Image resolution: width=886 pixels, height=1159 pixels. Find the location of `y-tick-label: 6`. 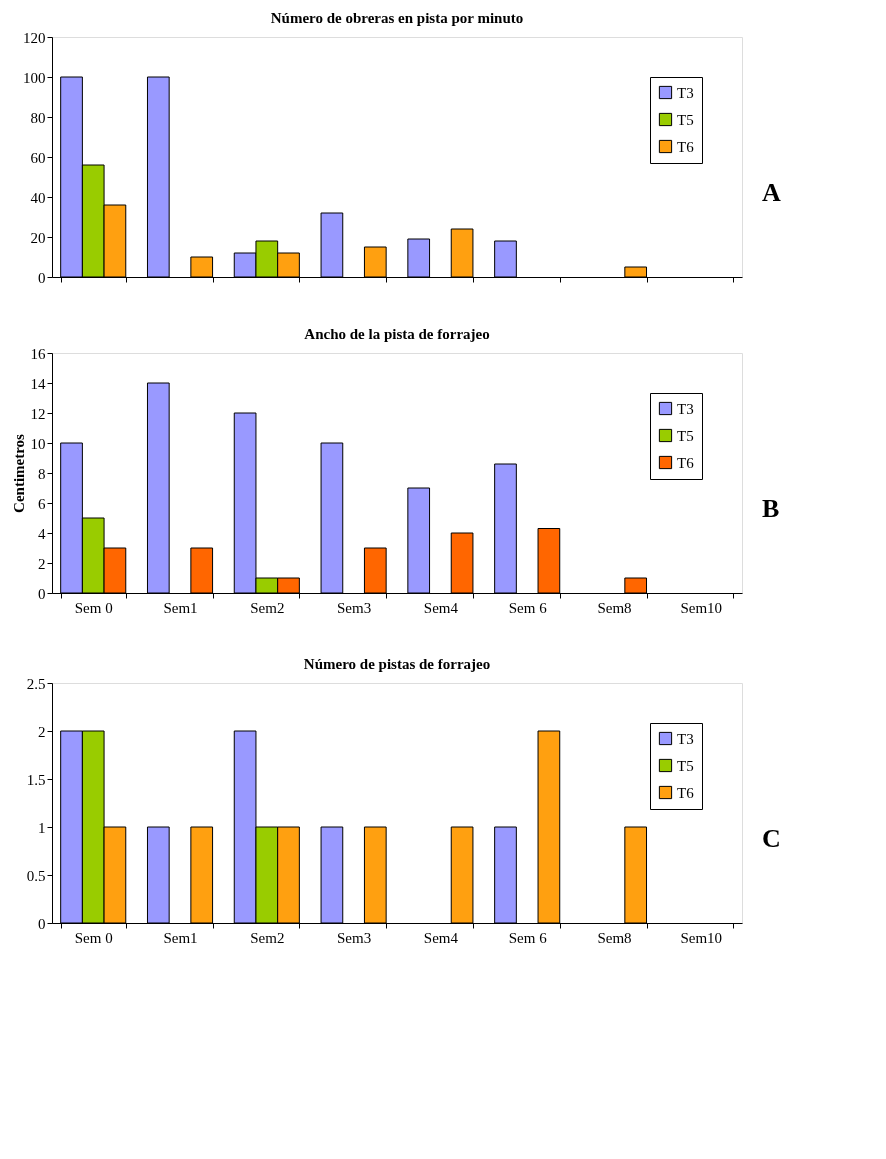

y-tick-label: 6 is located at coordinates (42, 503).